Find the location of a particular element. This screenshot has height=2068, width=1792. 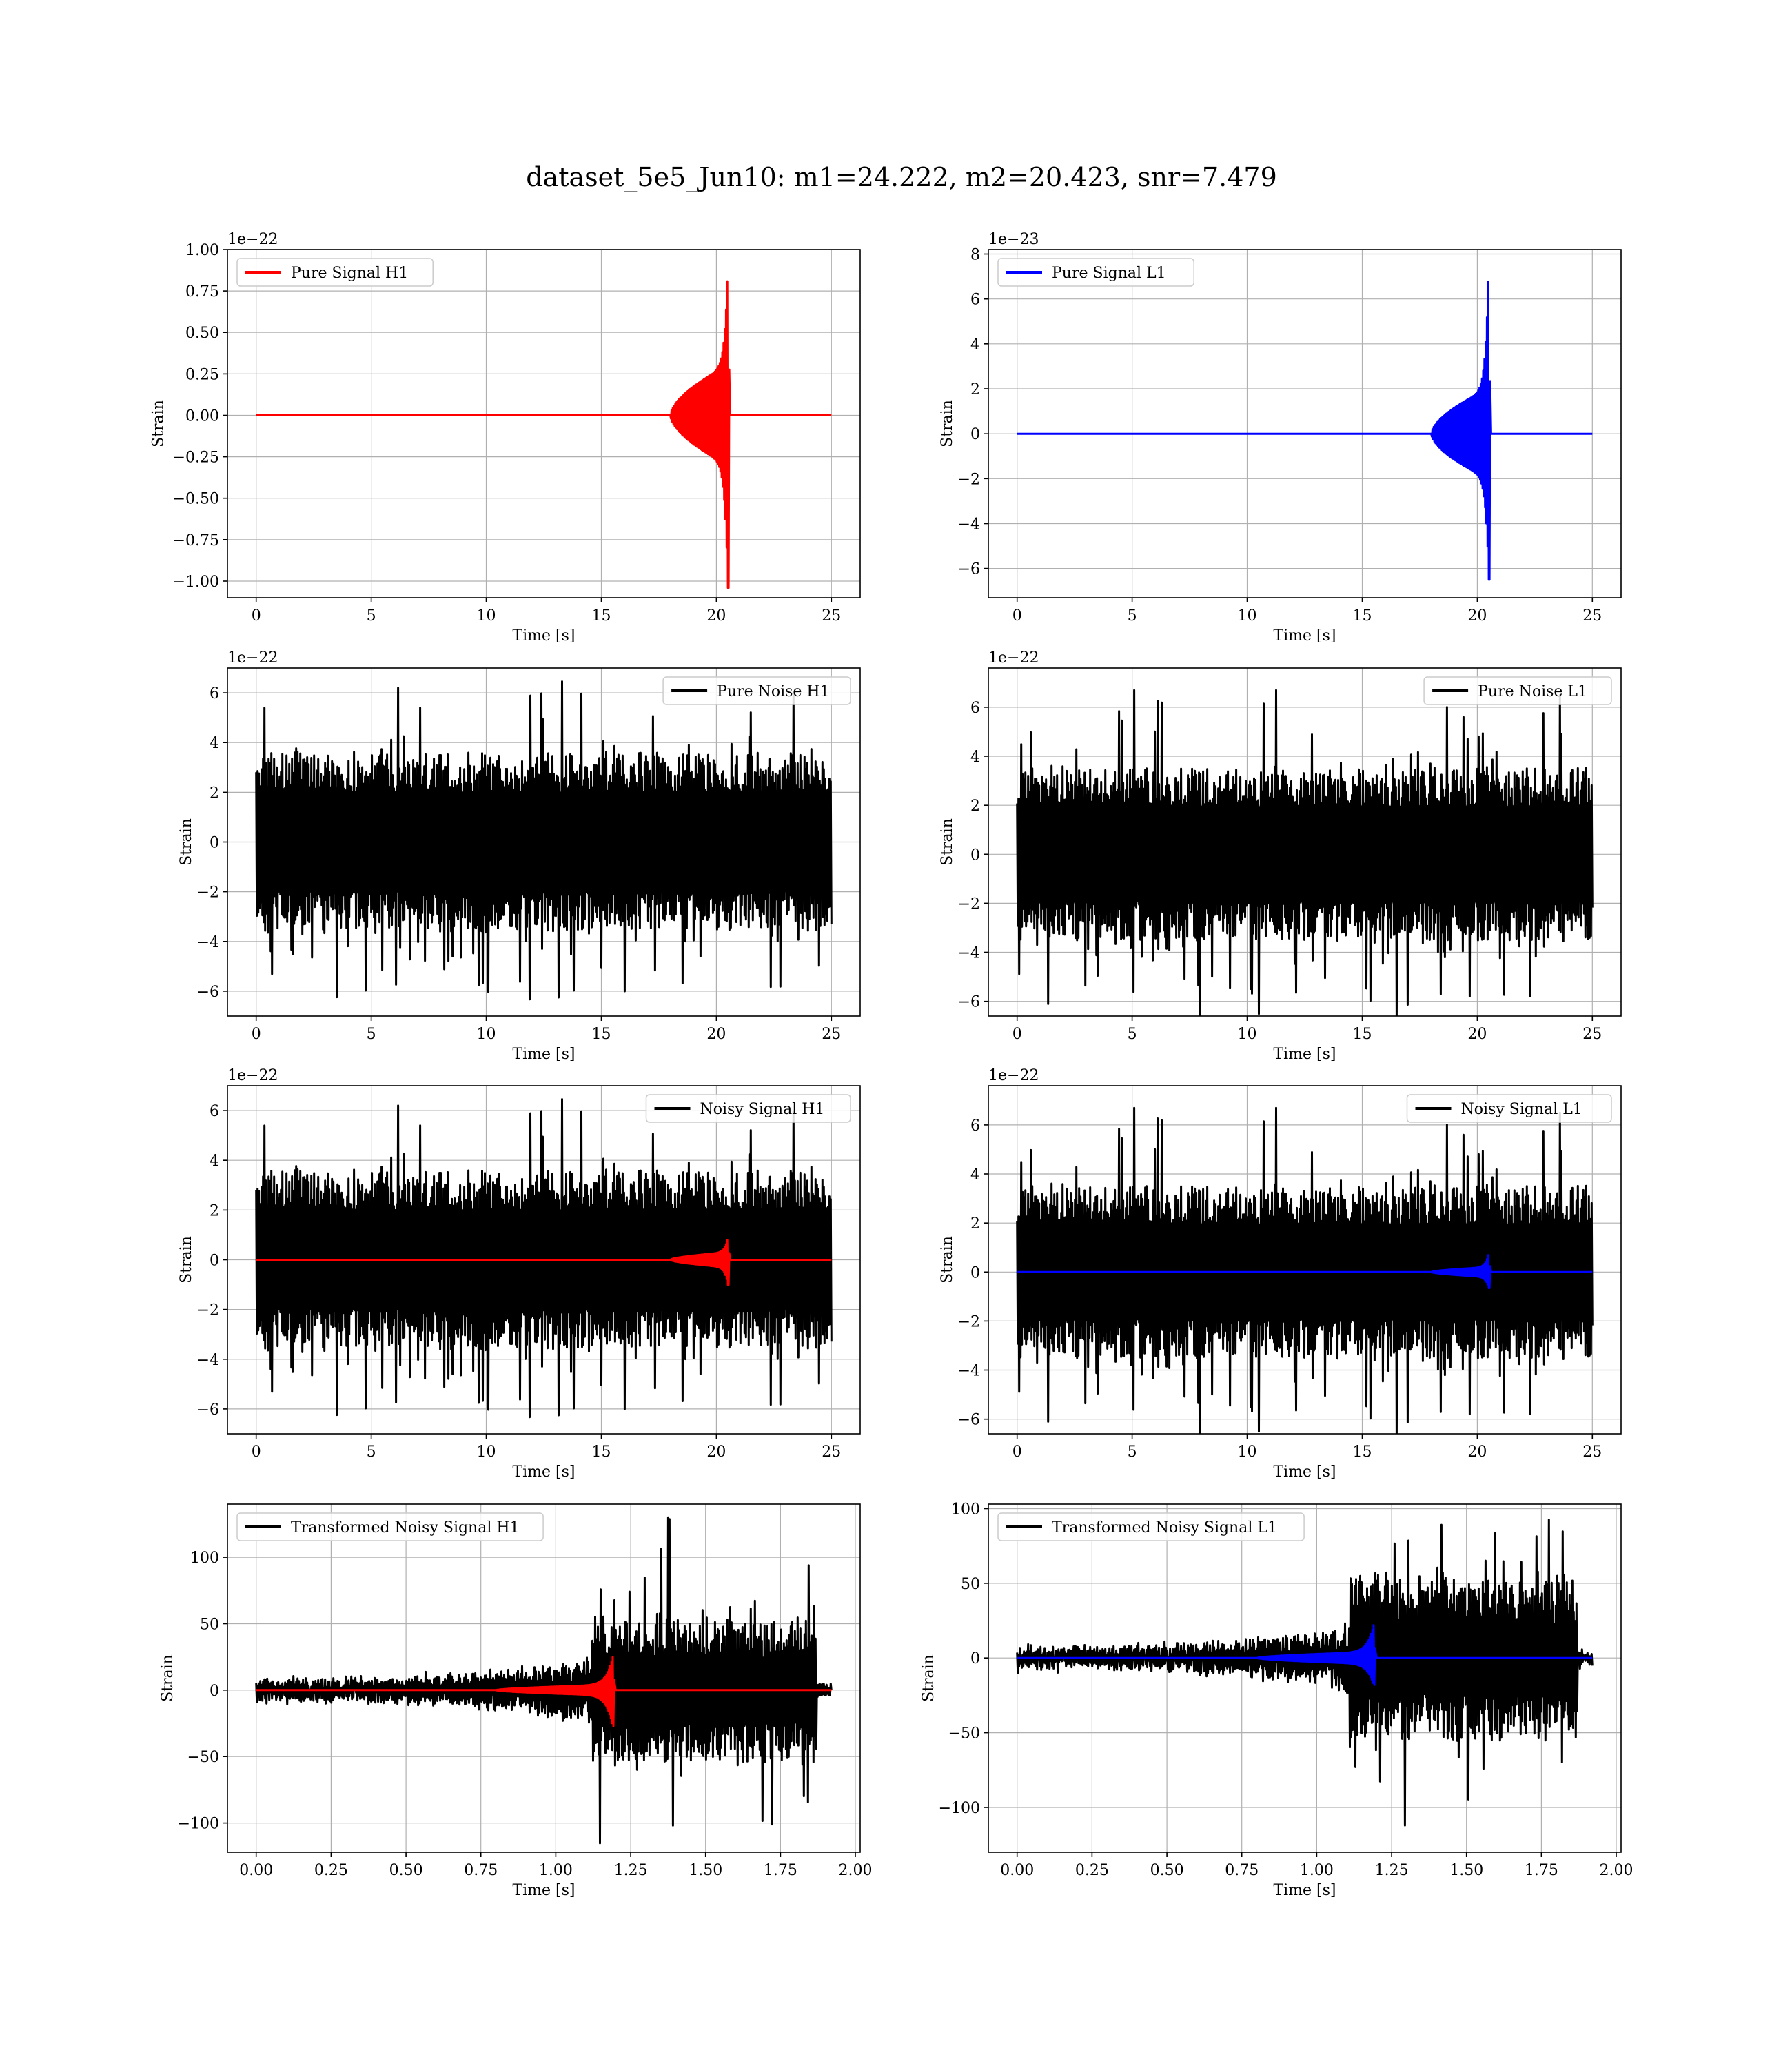

legend-label: Pure Noise L1 is located at coordinates (1532, 691).